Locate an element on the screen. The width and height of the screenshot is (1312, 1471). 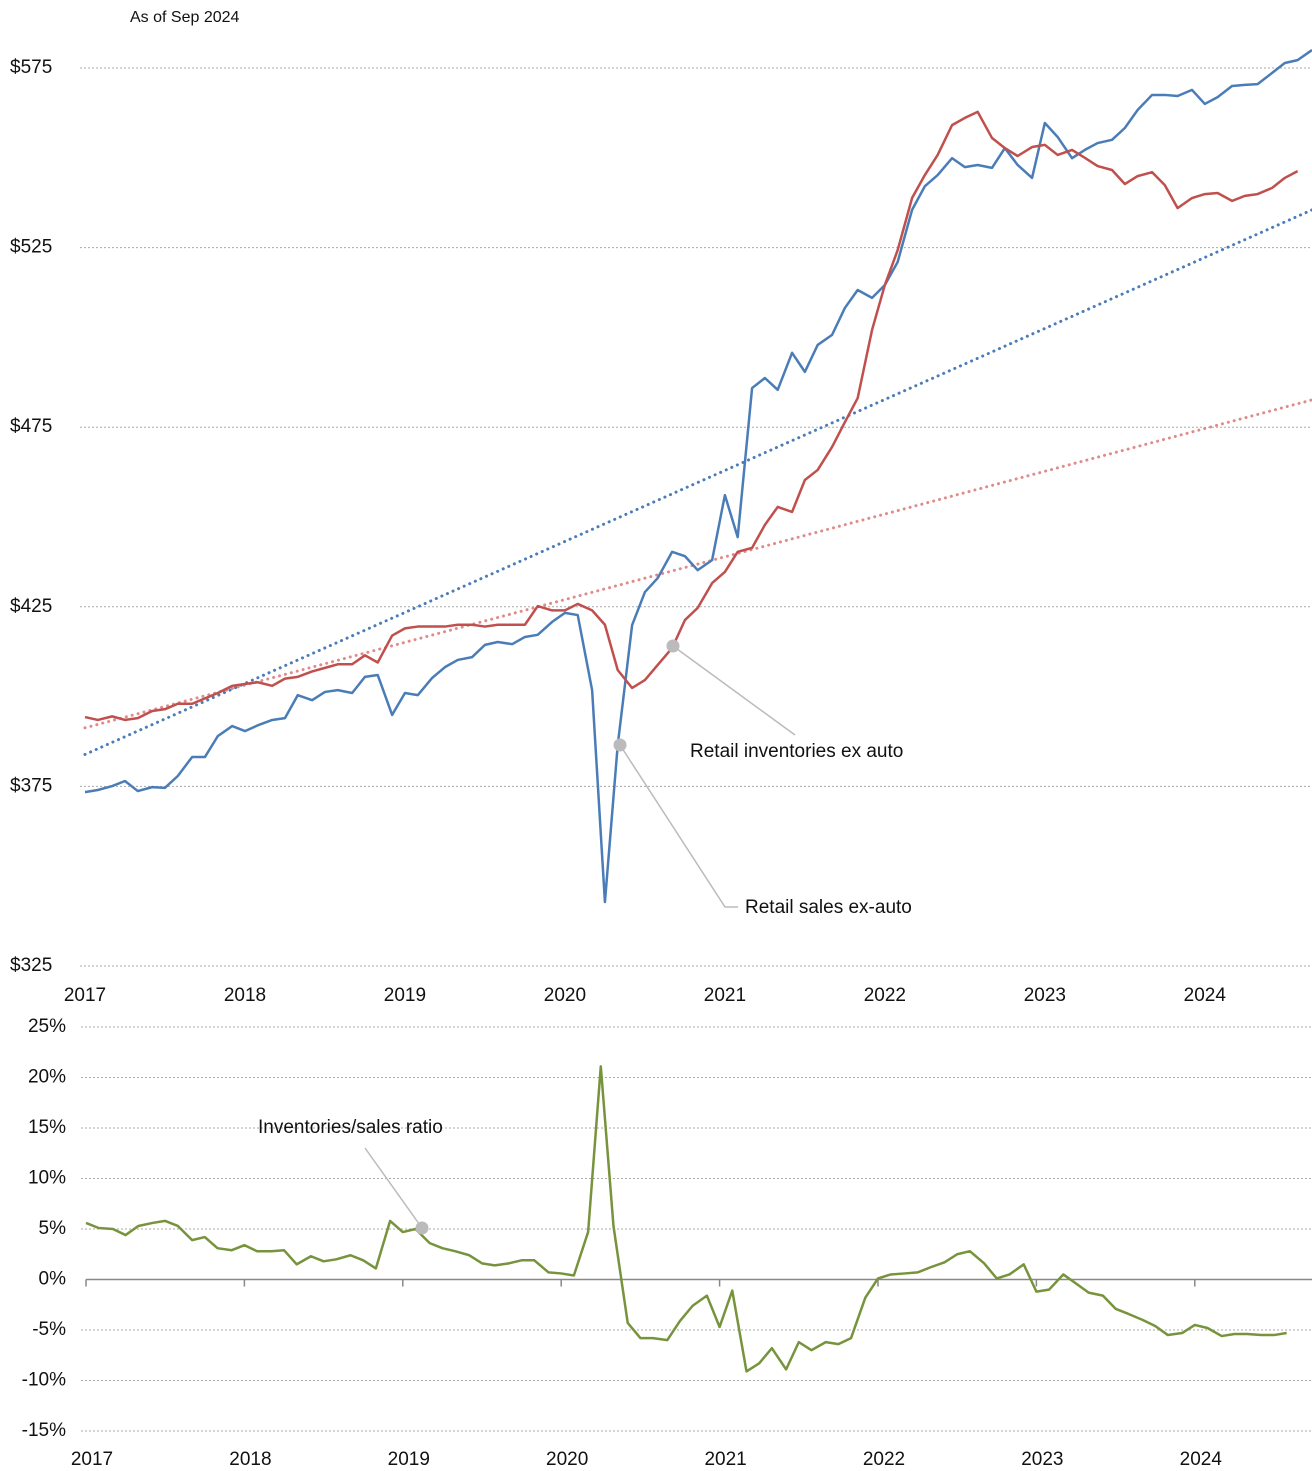
annotation: Inventories/sales ratio is located at coordinates (350, 1127).